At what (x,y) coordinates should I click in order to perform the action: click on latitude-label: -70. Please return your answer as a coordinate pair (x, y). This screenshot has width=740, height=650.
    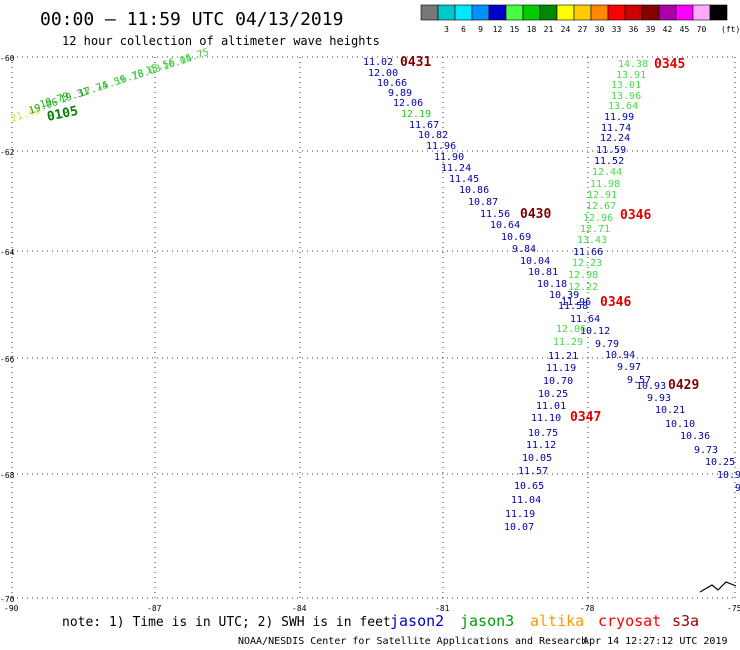
    Looking at the image, I should click on (7, 599).